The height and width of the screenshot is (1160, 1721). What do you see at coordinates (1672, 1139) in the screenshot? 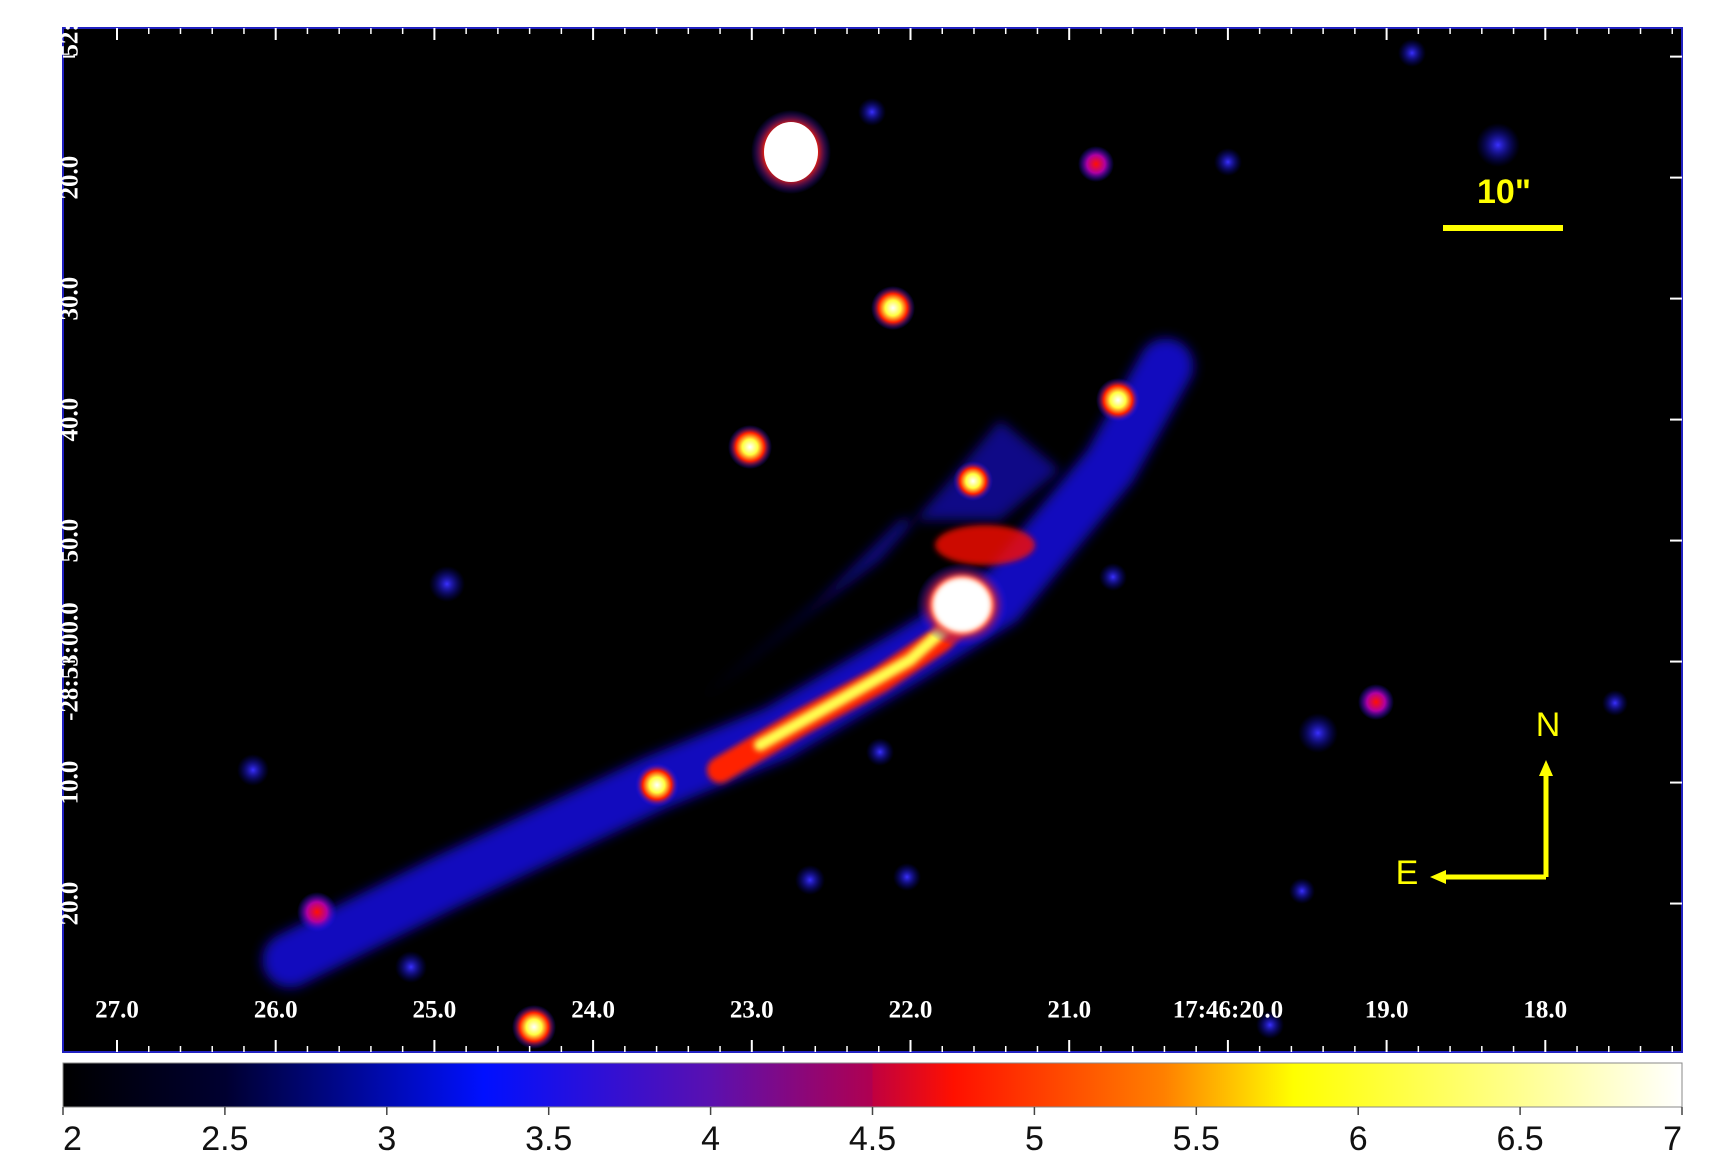
I see `colorbar-tick-label: 7` at bounding box center [1672, 1139].